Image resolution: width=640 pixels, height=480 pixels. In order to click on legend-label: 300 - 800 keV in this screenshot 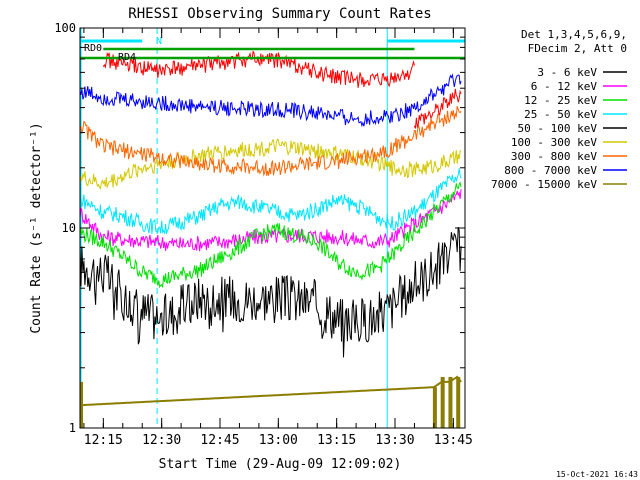, I will do `click(554, 156)`.